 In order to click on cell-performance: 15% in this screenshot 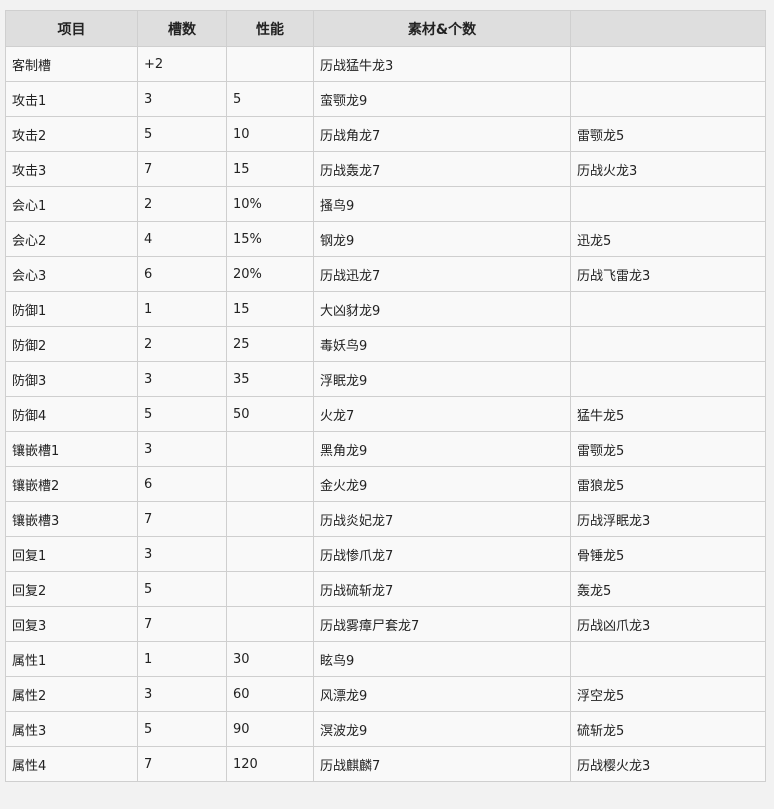, I will do `click(270, 239)`.